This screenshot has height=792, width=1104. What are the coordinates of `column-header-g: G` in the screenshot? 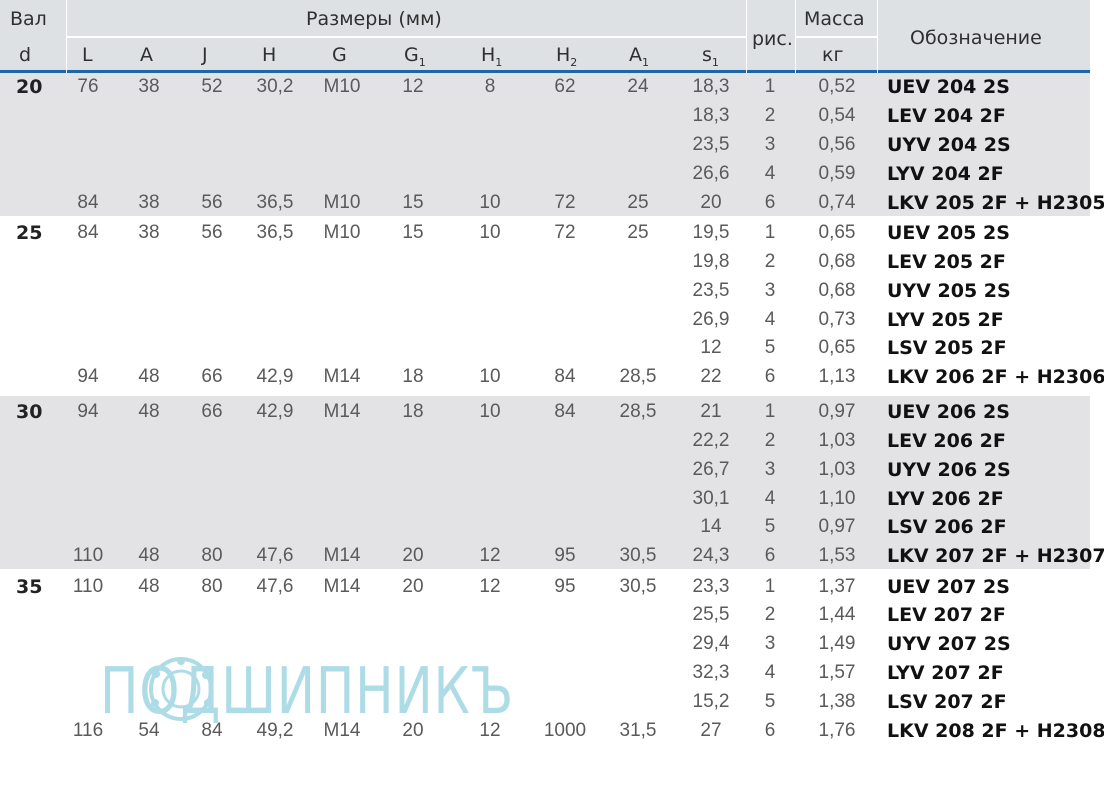 It's located at (339, 55).